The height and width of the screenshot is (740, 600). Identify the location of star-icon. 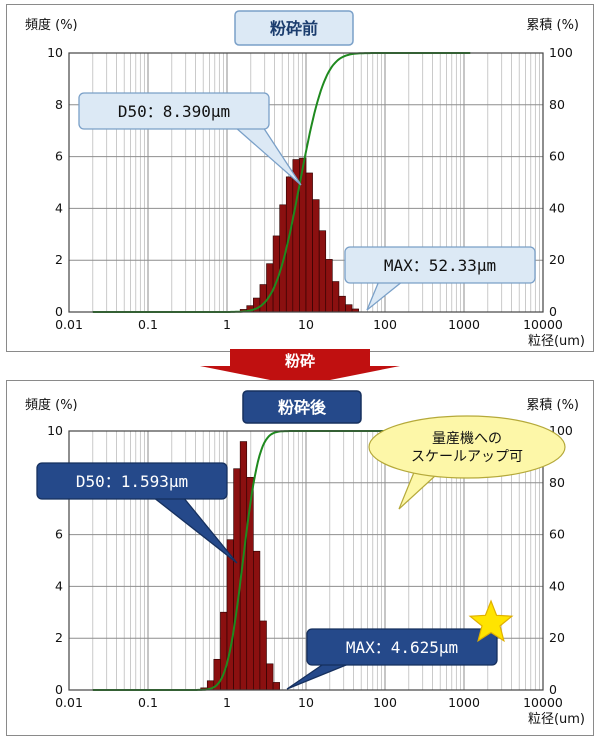
(491, 621).